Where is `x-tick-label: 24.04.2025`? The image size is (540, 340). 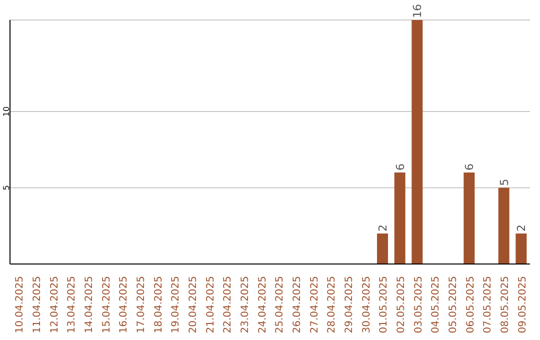 x-tick-label: 24.04.2025 is located at coordinates (262, 305).